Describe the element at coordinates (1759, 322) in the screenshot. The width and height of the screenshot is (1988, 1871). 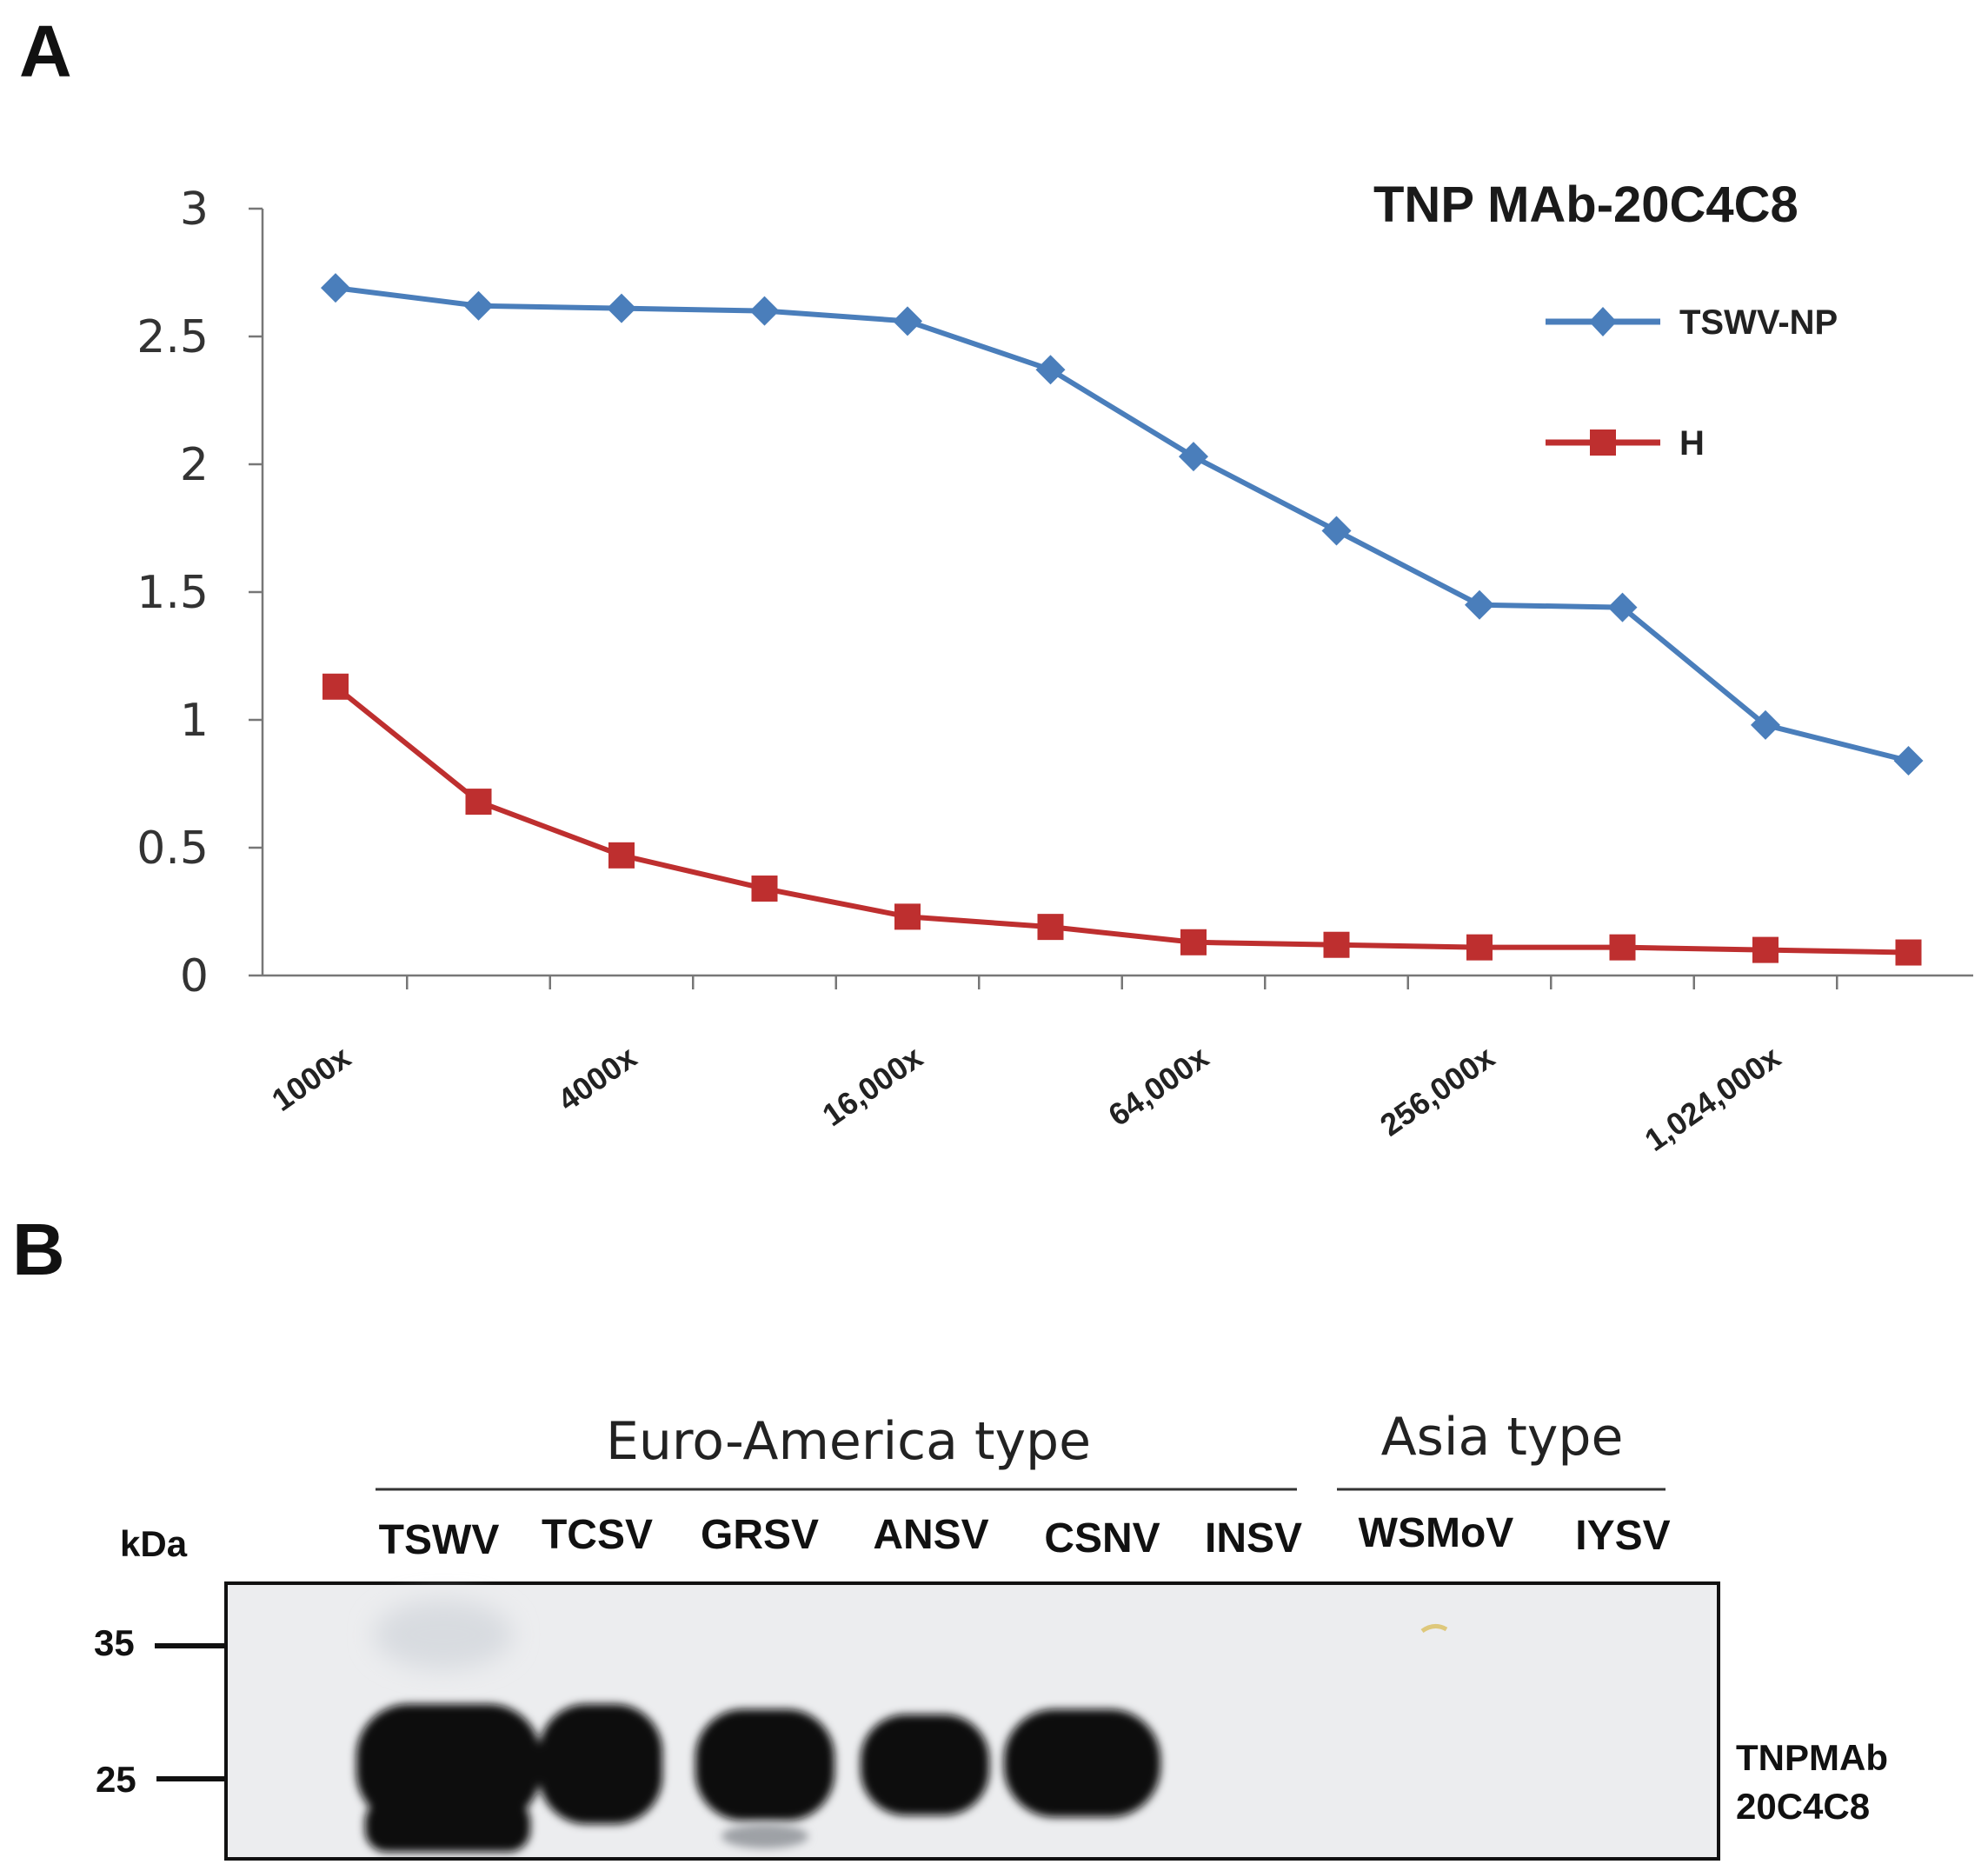
I see `legend-label-tswv-np: TSWV-NP` at that location.